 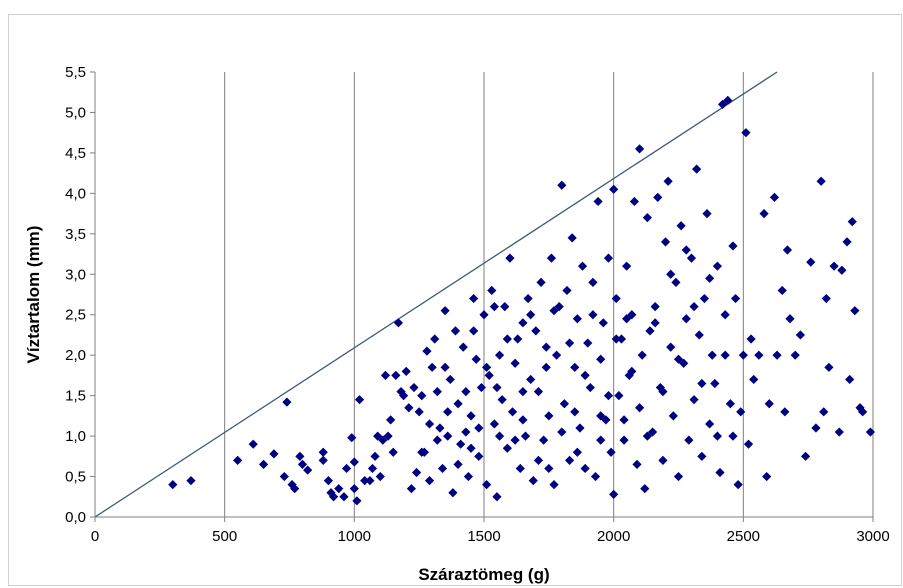 What do you see at coordinates (95, 536) in the screenshot?
I see `x-tick-label: 0` at bounding box center [95, 536].